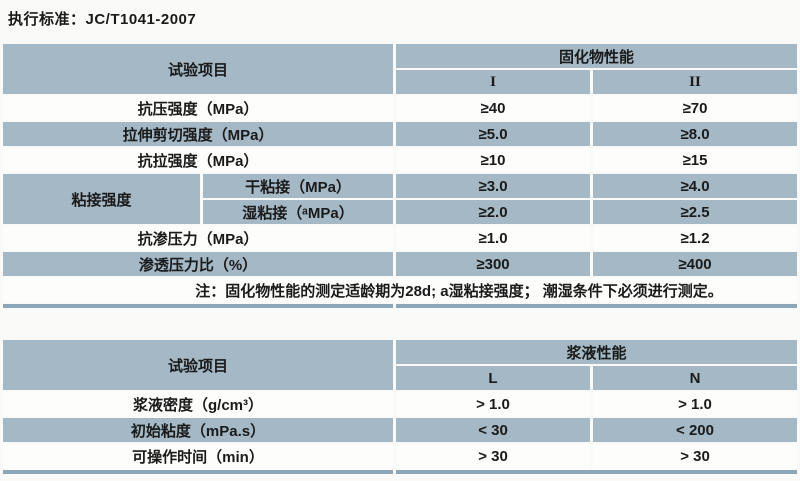 The height and width of the screenshot is (481, 800). I want to click on table-subheader-row: L N, so click(400, 378).